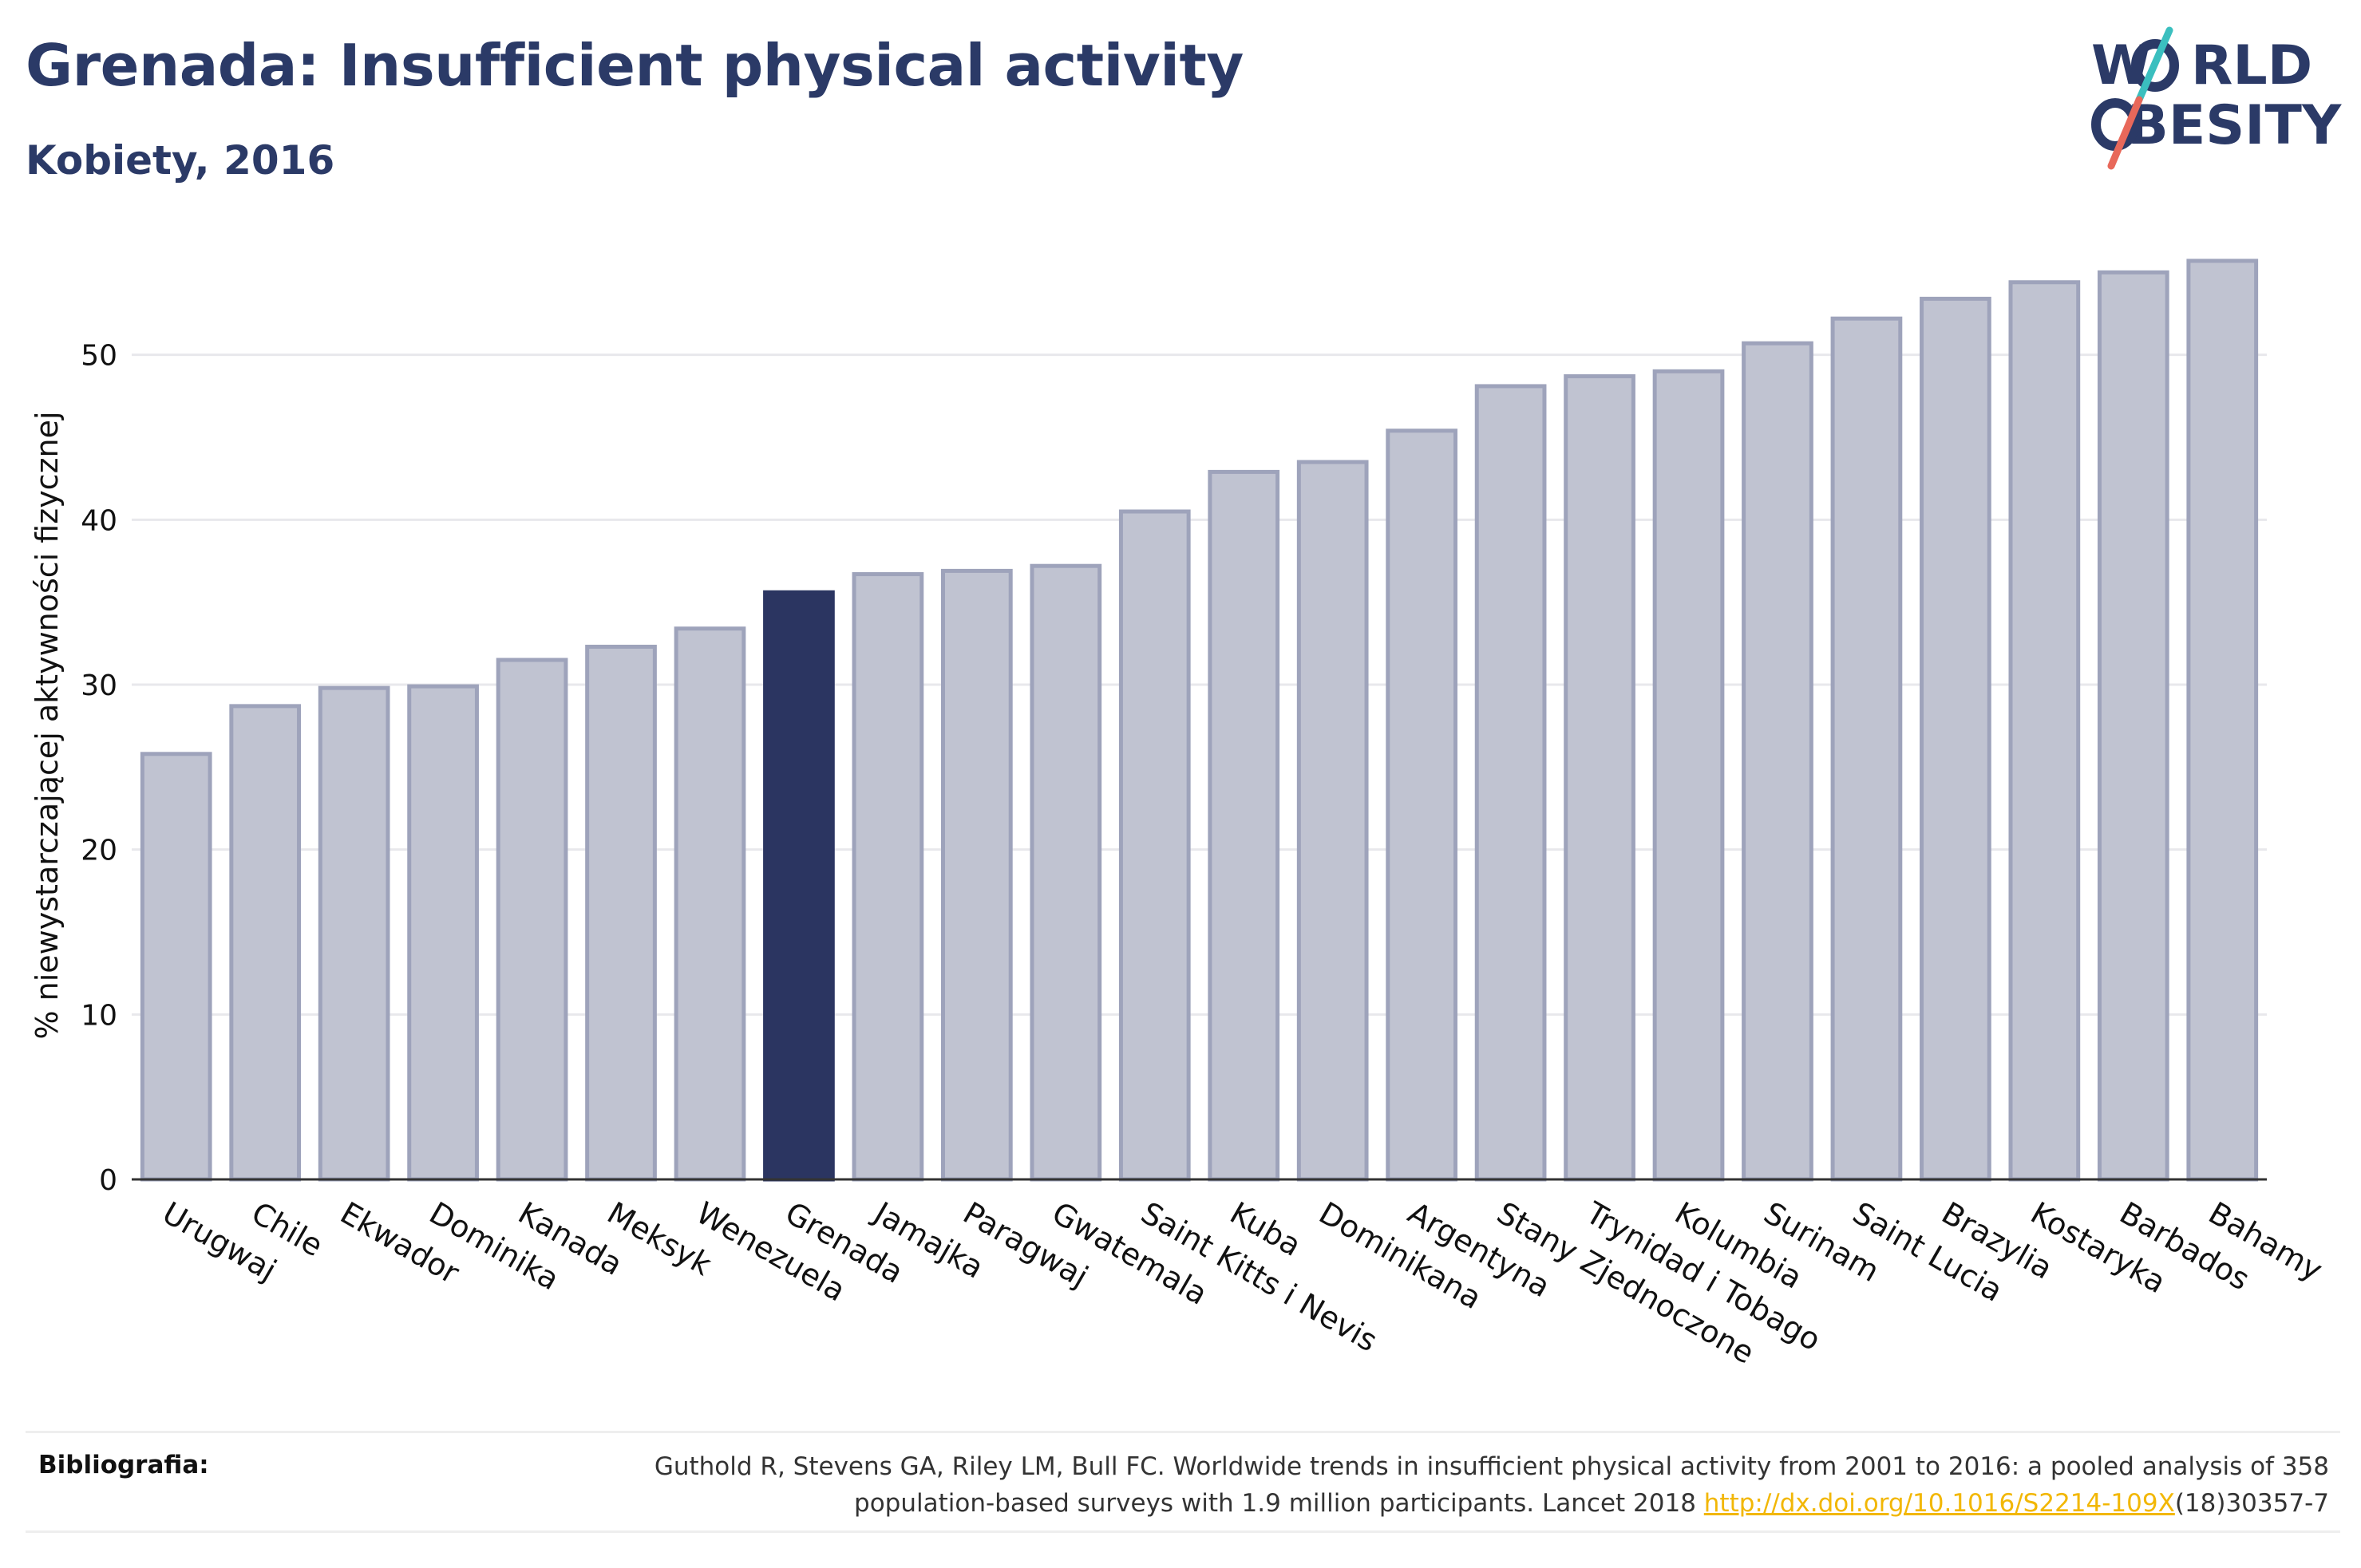  I want to click on logo-slash-coral, so click(2125, 133).